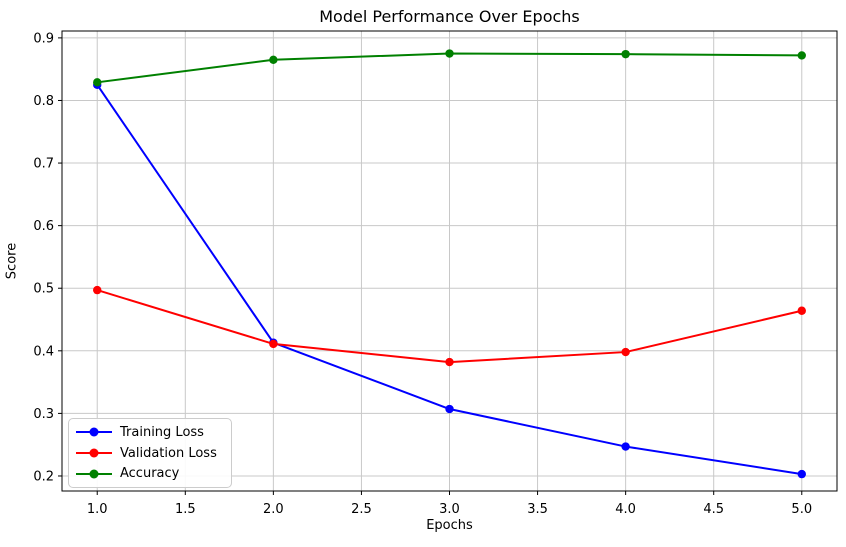 The width and height of the screenshot is (846, 547). Describe the element at coordinates (449, 16) in the screenshot. I see `chart-title: Model Performance Over Epochs` at that location.